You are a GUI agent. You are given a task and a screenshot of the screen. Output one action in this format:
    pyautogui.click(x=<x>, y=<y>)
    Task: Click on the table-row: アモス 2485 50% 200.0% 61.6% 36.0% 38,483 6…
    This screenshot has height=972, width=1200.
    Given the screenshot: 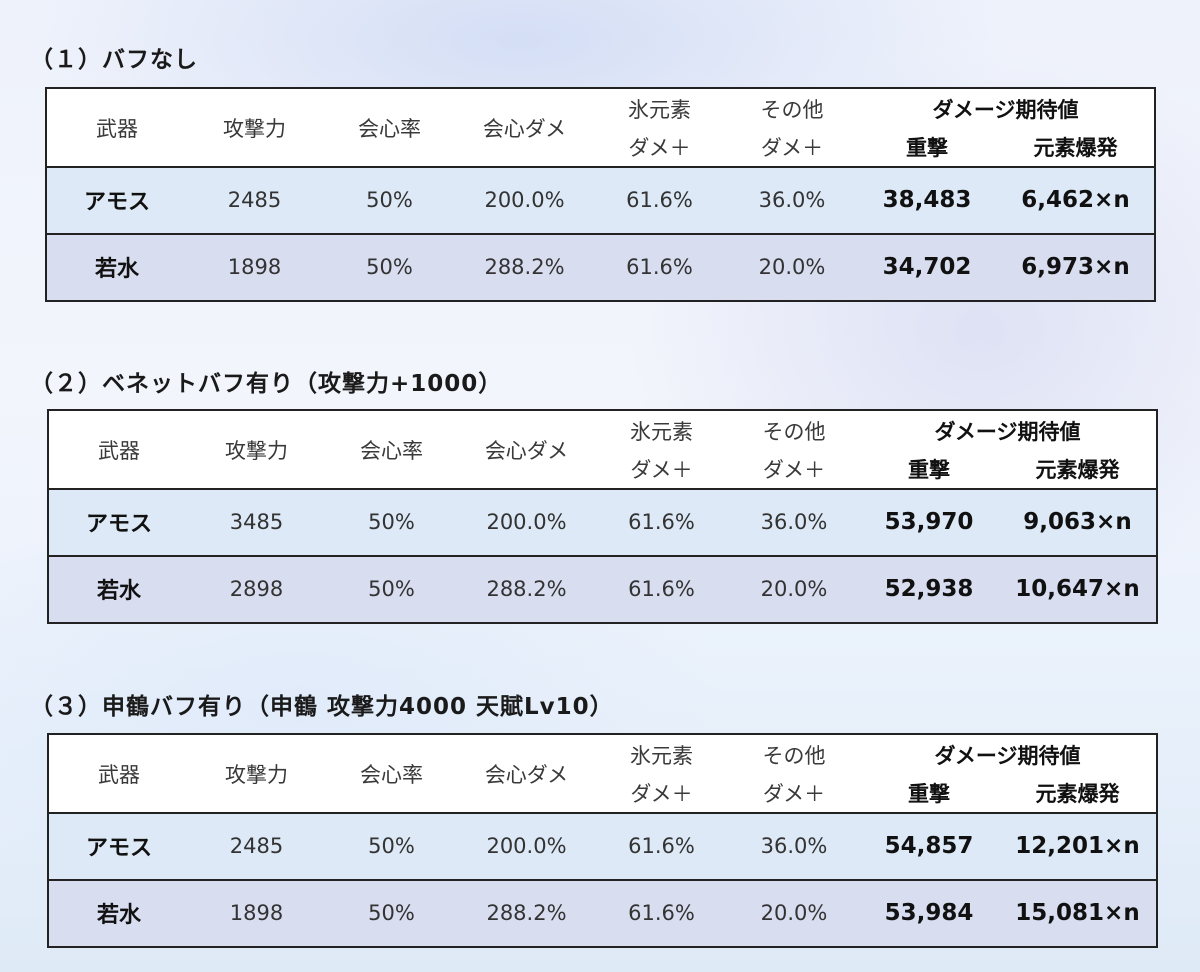 What is the action you would take?
    pyautogui.click(x=601, y=200)
    